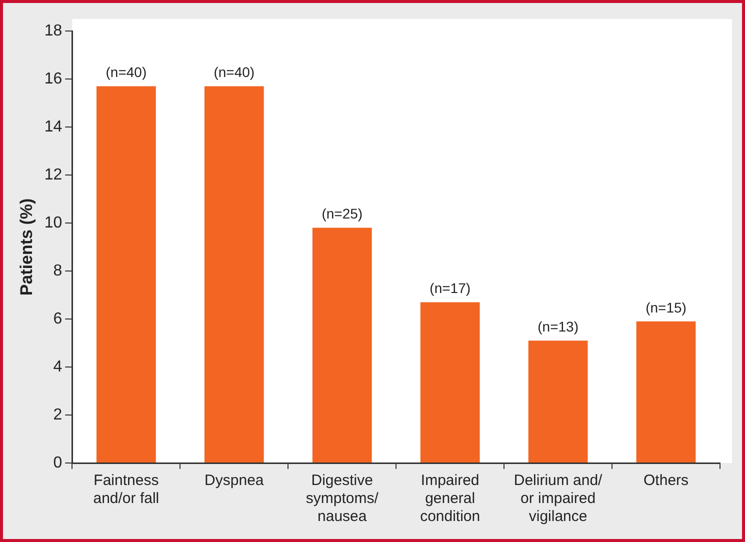 This screenshot has width=745, height=542. Describe the element at coordinates (559, 499) in the screenshot. I see `x-tick-label: Delirium and/ or impaired vigilance` at that location.